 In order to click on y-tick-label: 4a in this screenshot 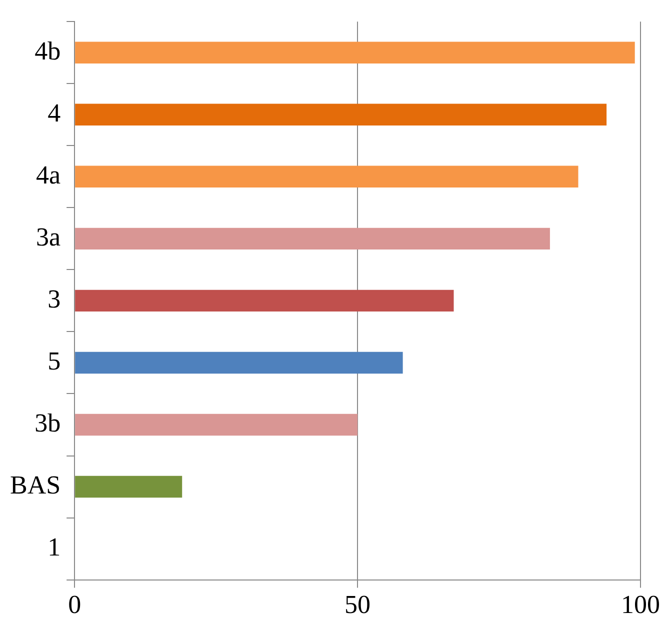, I will do `click(49, 175)`.